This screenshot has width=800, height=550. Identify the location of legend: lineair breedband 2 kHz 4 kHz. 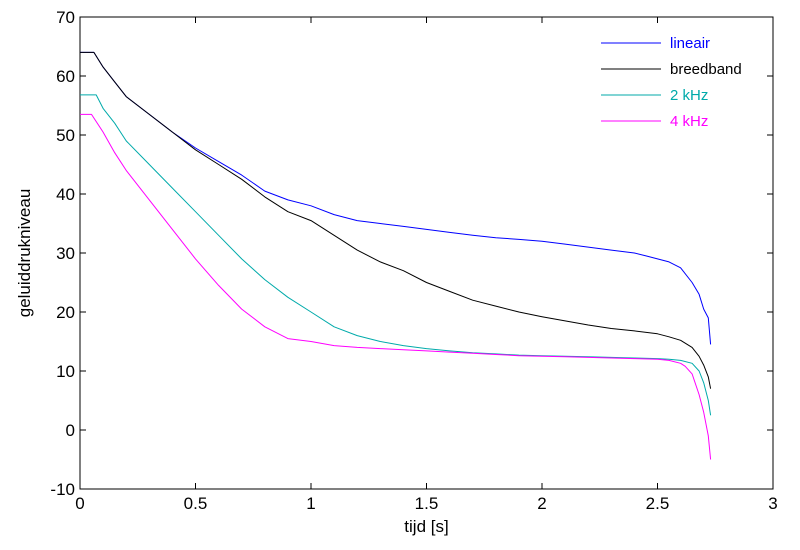
(671, 82).